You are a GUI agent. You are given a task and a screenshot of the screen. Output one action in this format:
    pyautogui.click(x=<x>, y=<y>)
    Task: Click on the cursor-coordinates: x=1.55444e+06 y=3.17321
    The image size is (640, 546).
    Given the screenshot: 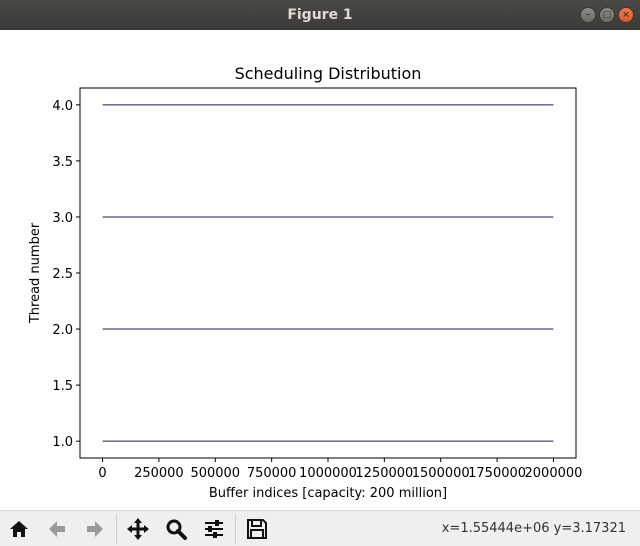 What is the action you would take?
    pyautogui.click(x=533, y=528)
    